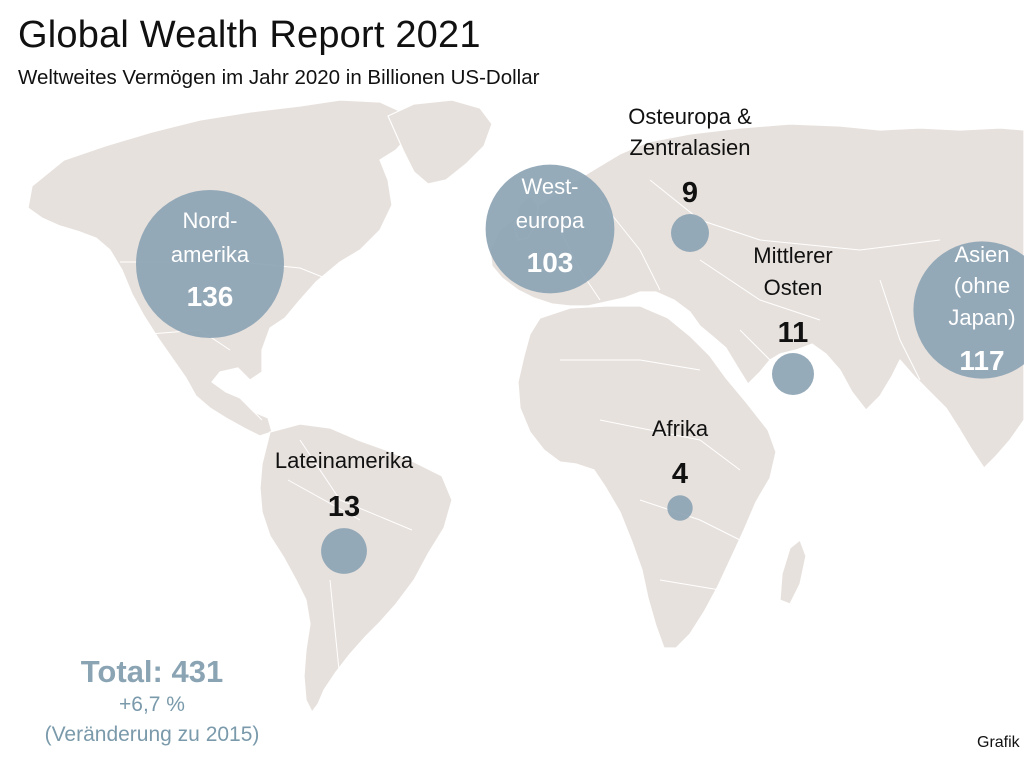  I want to click on total-box: Total: 431 +6,7 % (Veränderung zu 2015), so click(152, 702).